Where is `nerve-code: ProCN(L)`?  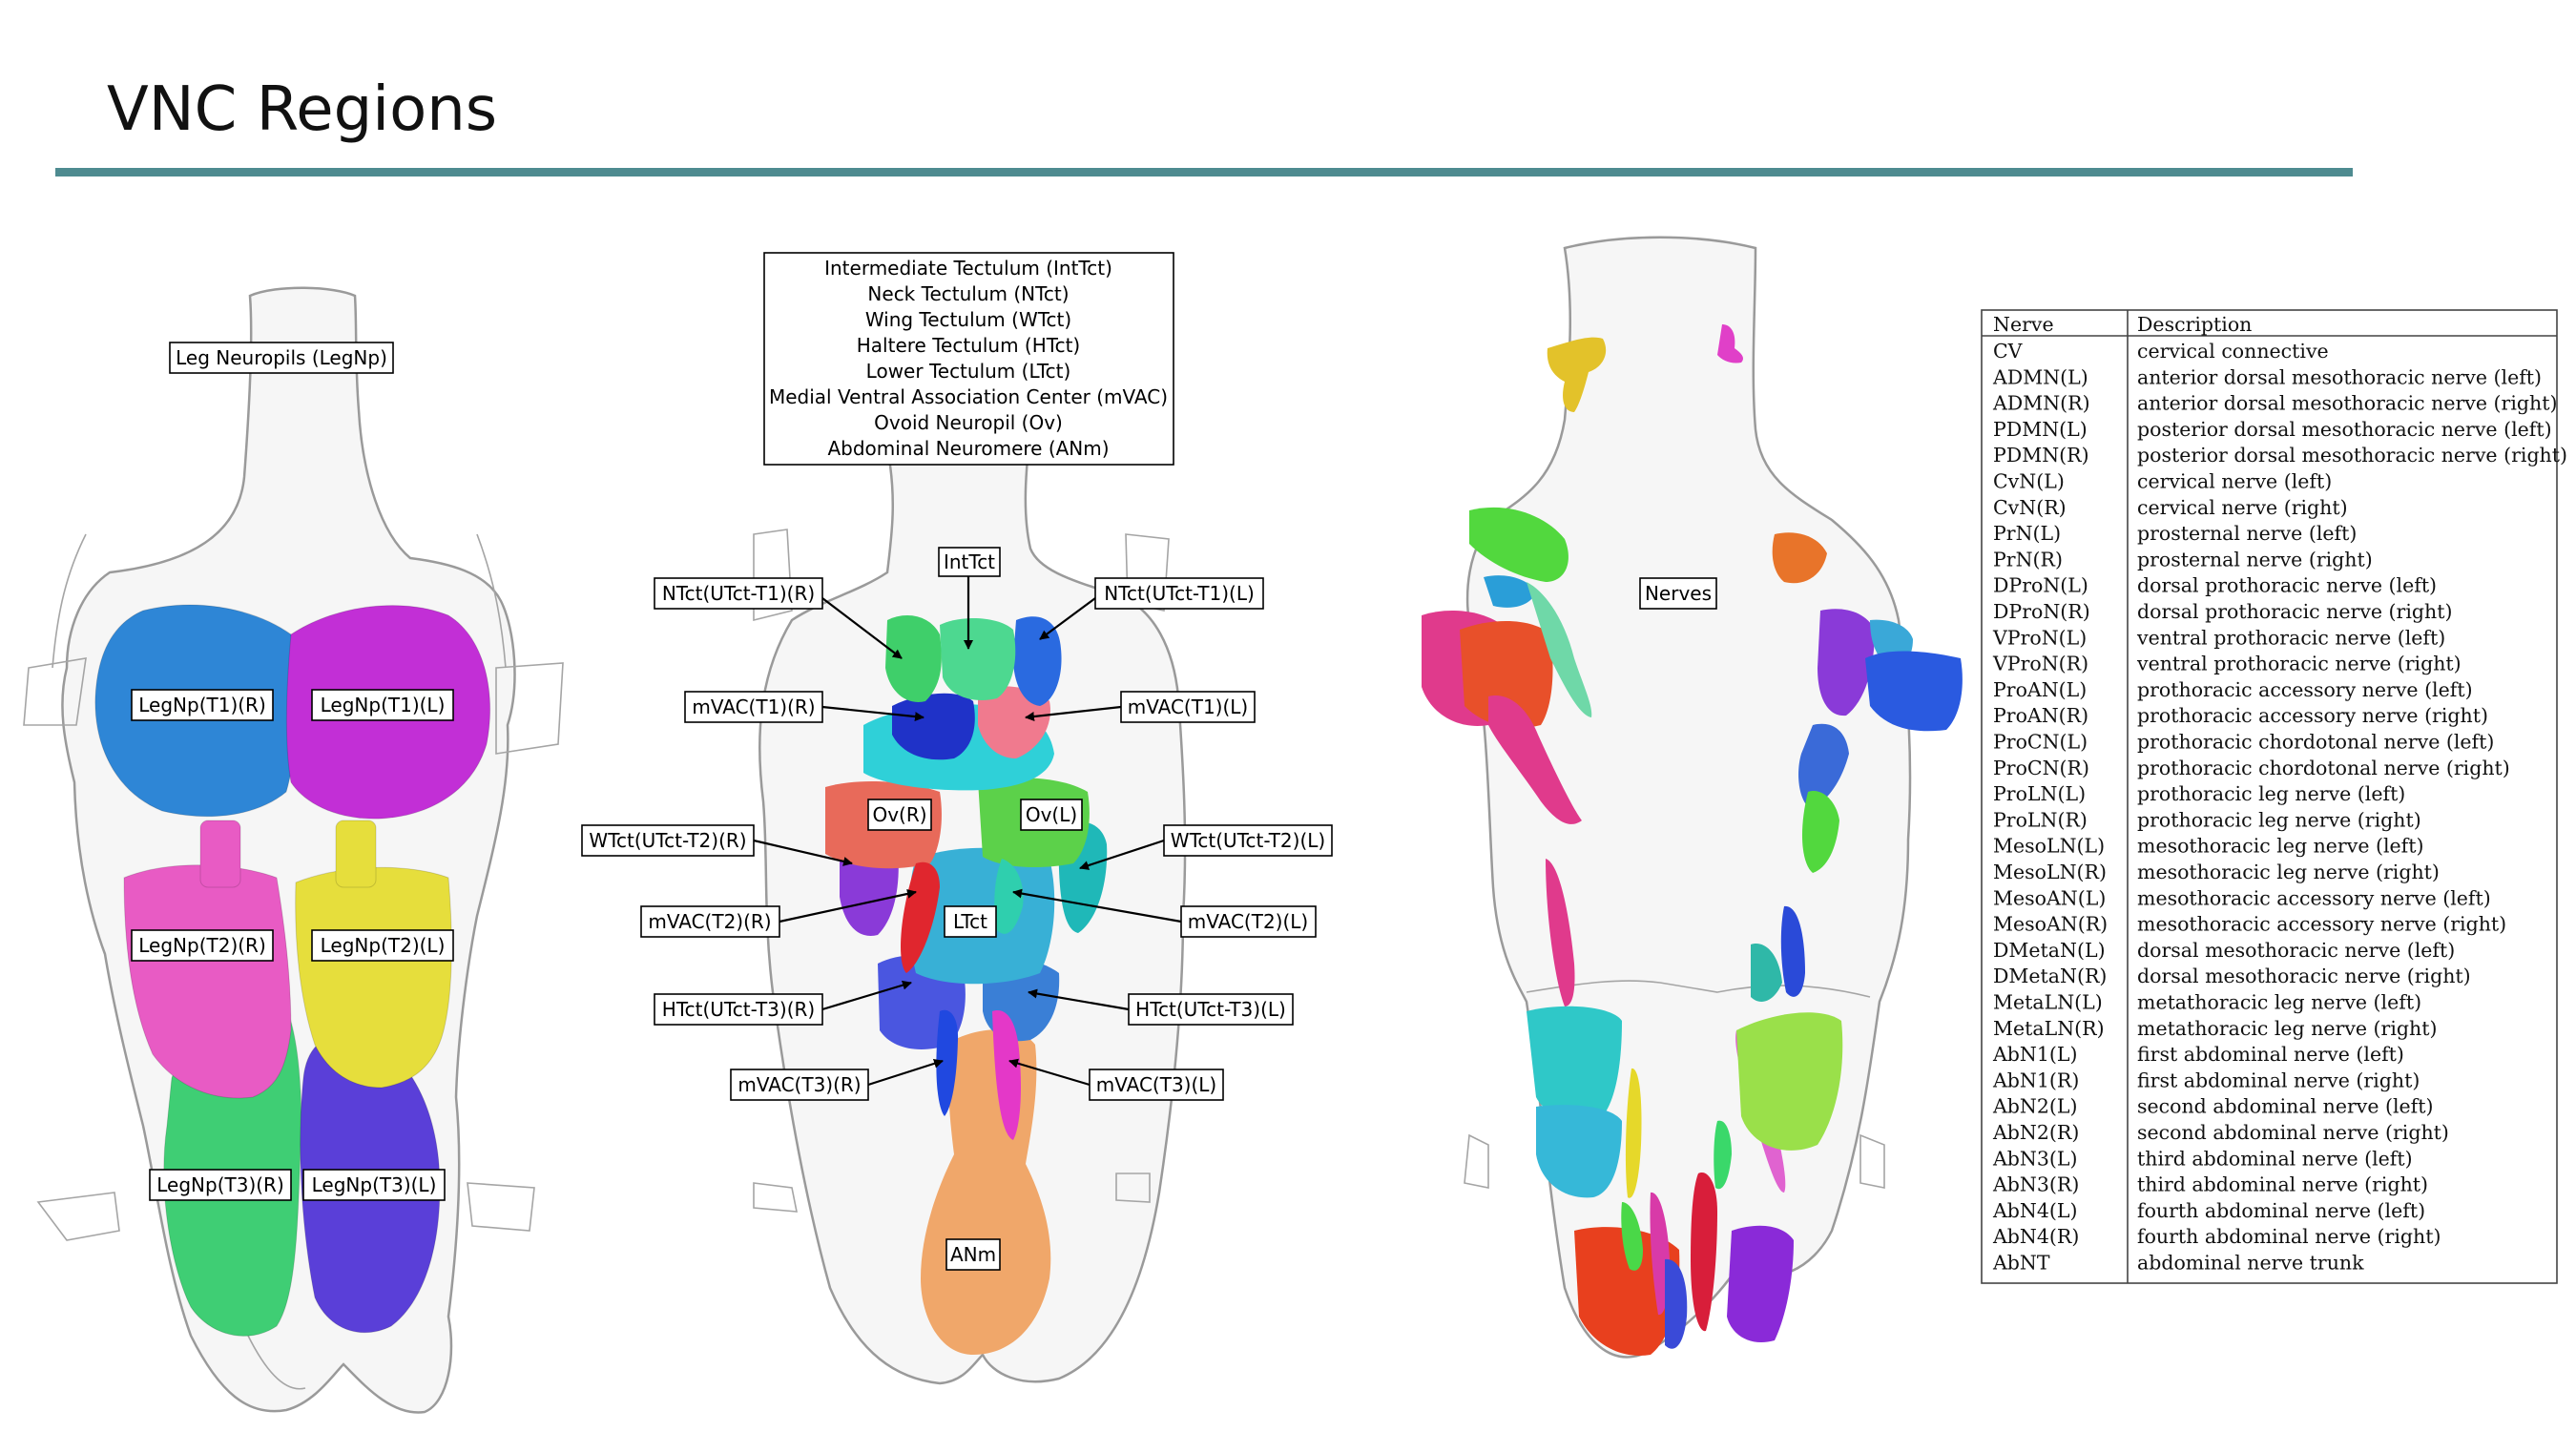 nerve-code: ProCN(L) is located at coordinates (2040, 742).